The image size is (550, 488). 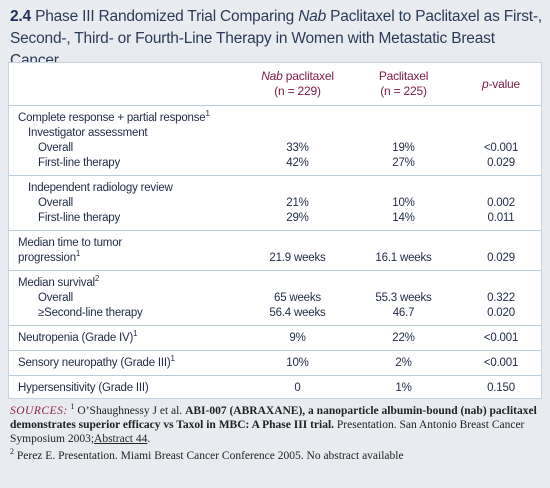 What do you see at coordinates (308, 76) in the screenshot?
I see `header-text: paclitaxel` at bounding box center [308, 76].